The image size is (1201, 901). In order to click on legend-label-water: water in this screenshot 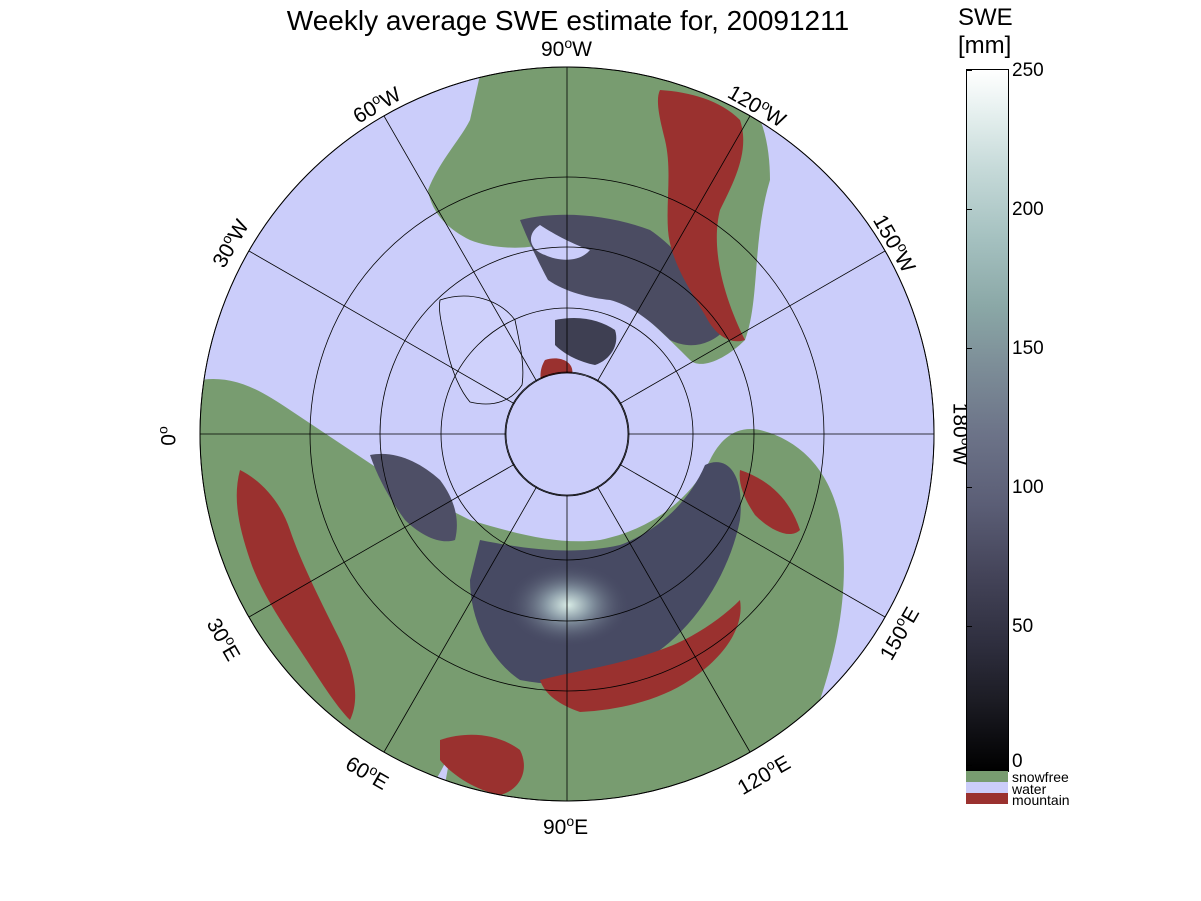, I will do `click(1029, 789)`.